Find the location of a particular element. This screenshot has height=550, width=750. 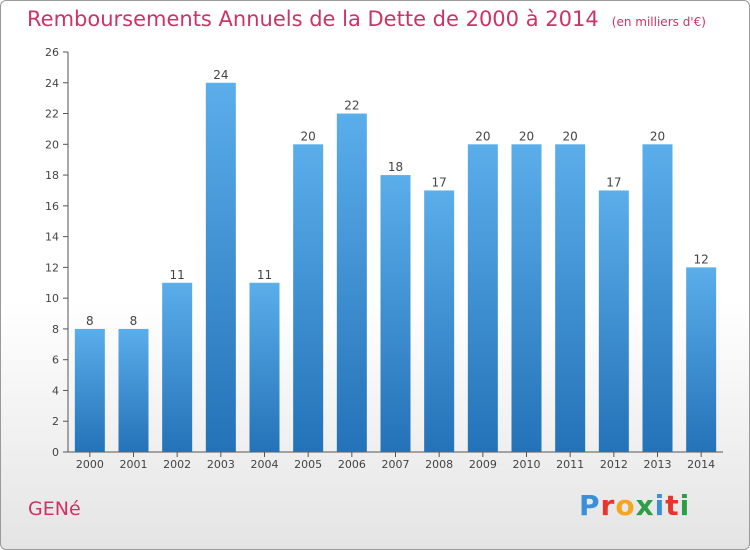

y-tick-label: 22 is located at coordinates (52, 114).